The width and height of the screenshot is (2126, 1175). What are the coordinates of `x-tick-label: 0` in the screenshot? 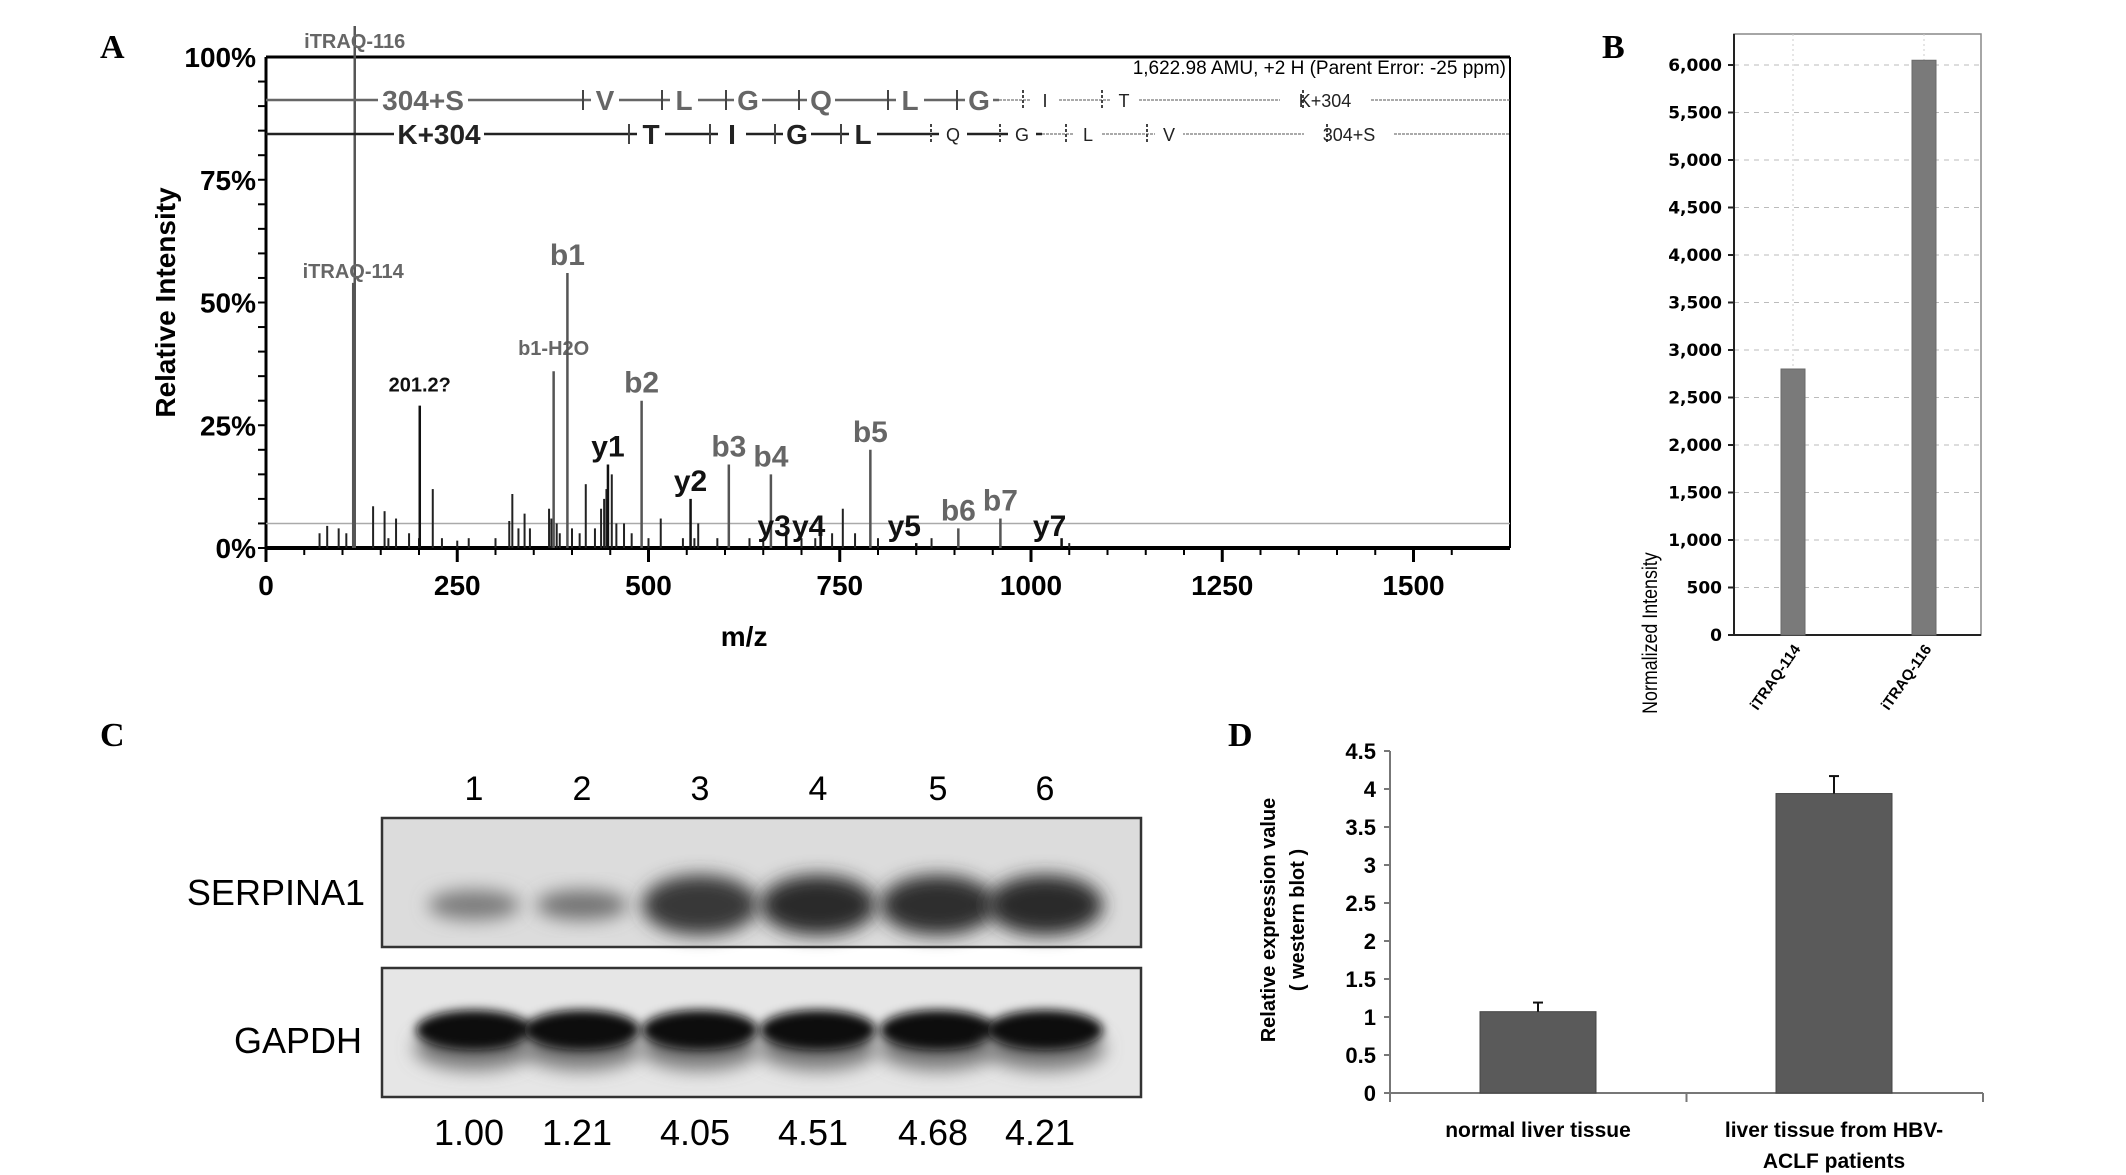 It's located at (266, 585).